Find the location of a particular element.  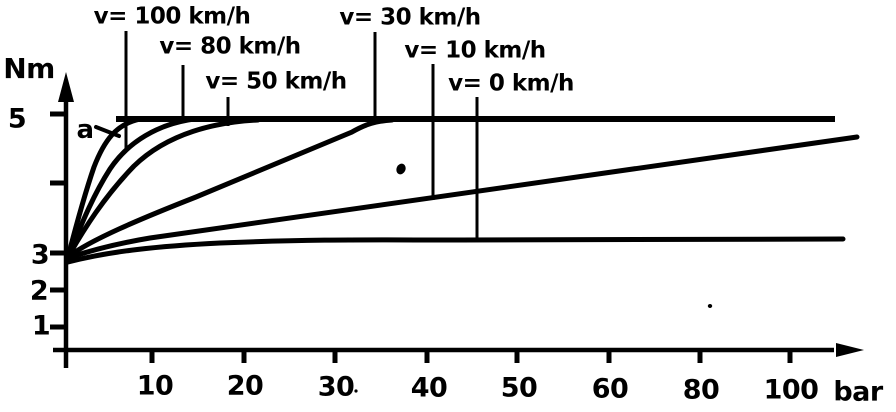

x-tick-label-80: 80 is located at coordinates (701, 390).